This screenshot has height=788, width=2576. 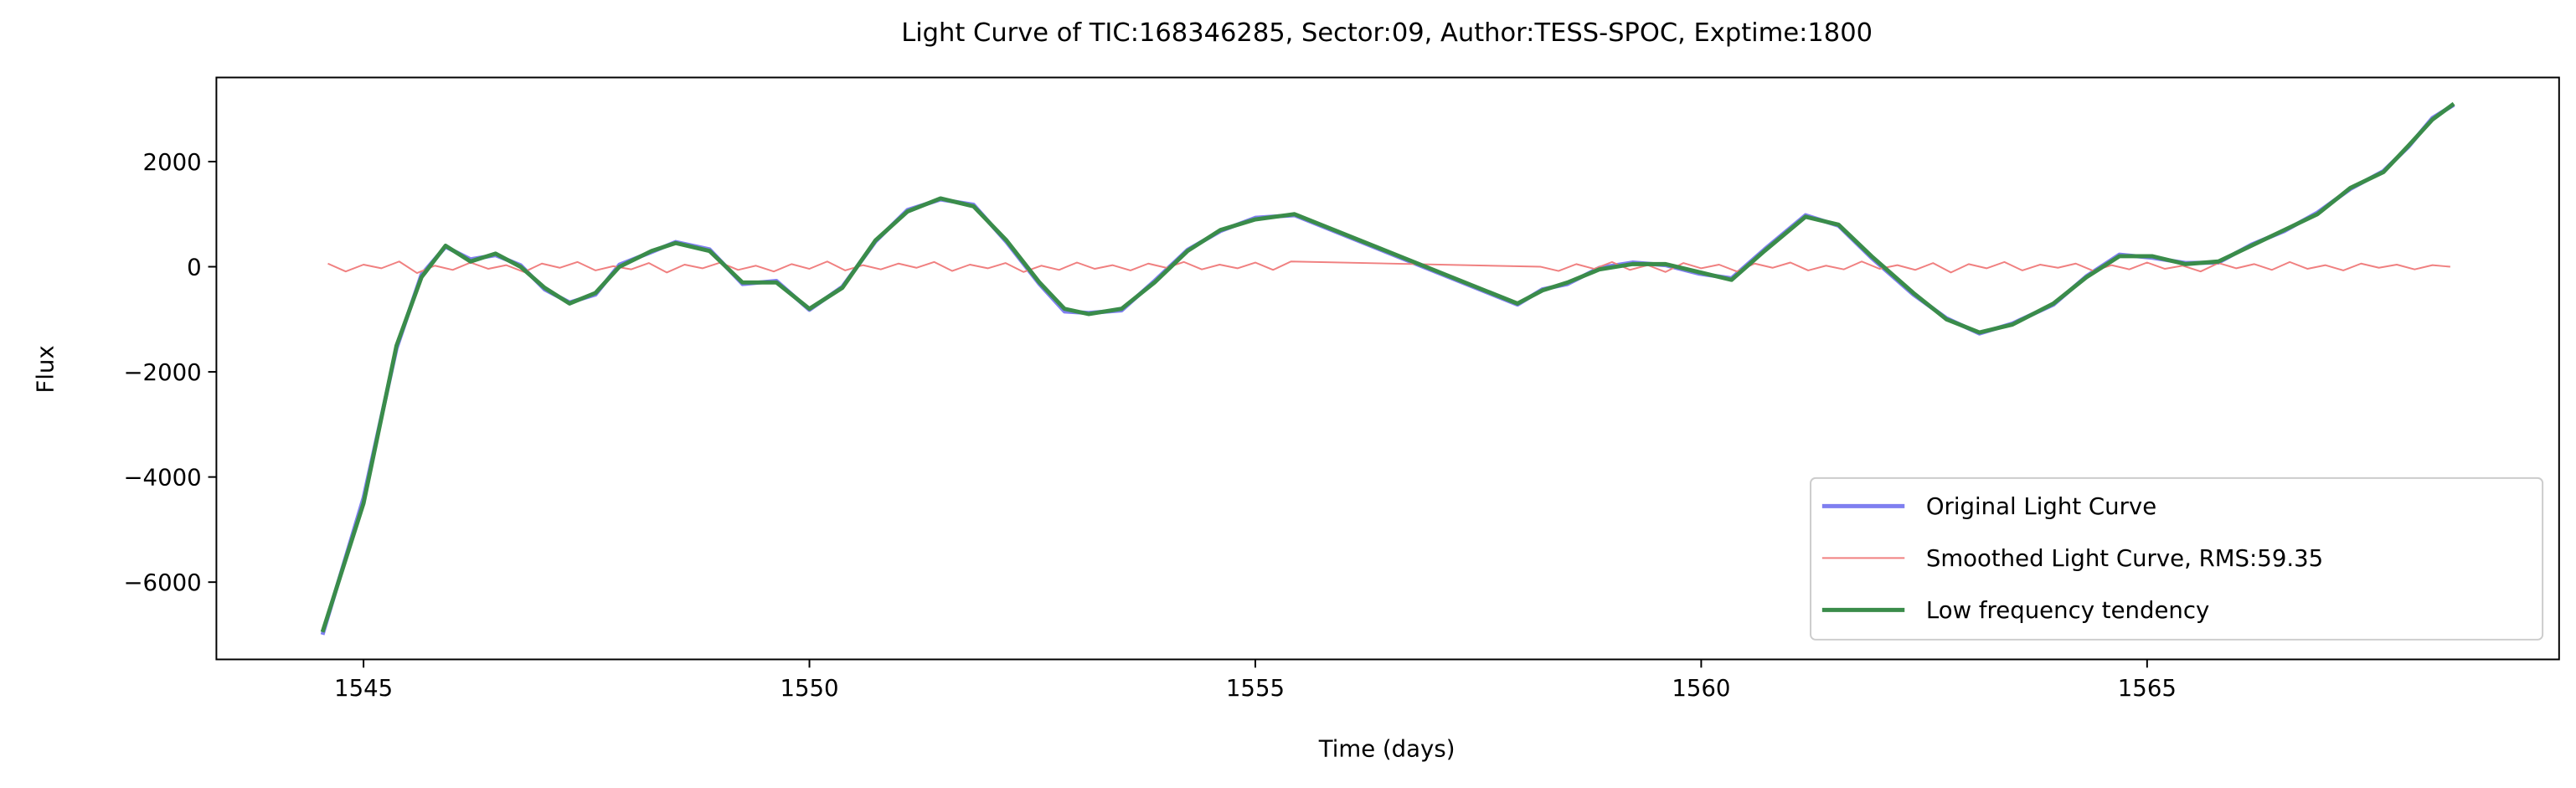 I want to click on series-line, so click(x=1388, y=267).